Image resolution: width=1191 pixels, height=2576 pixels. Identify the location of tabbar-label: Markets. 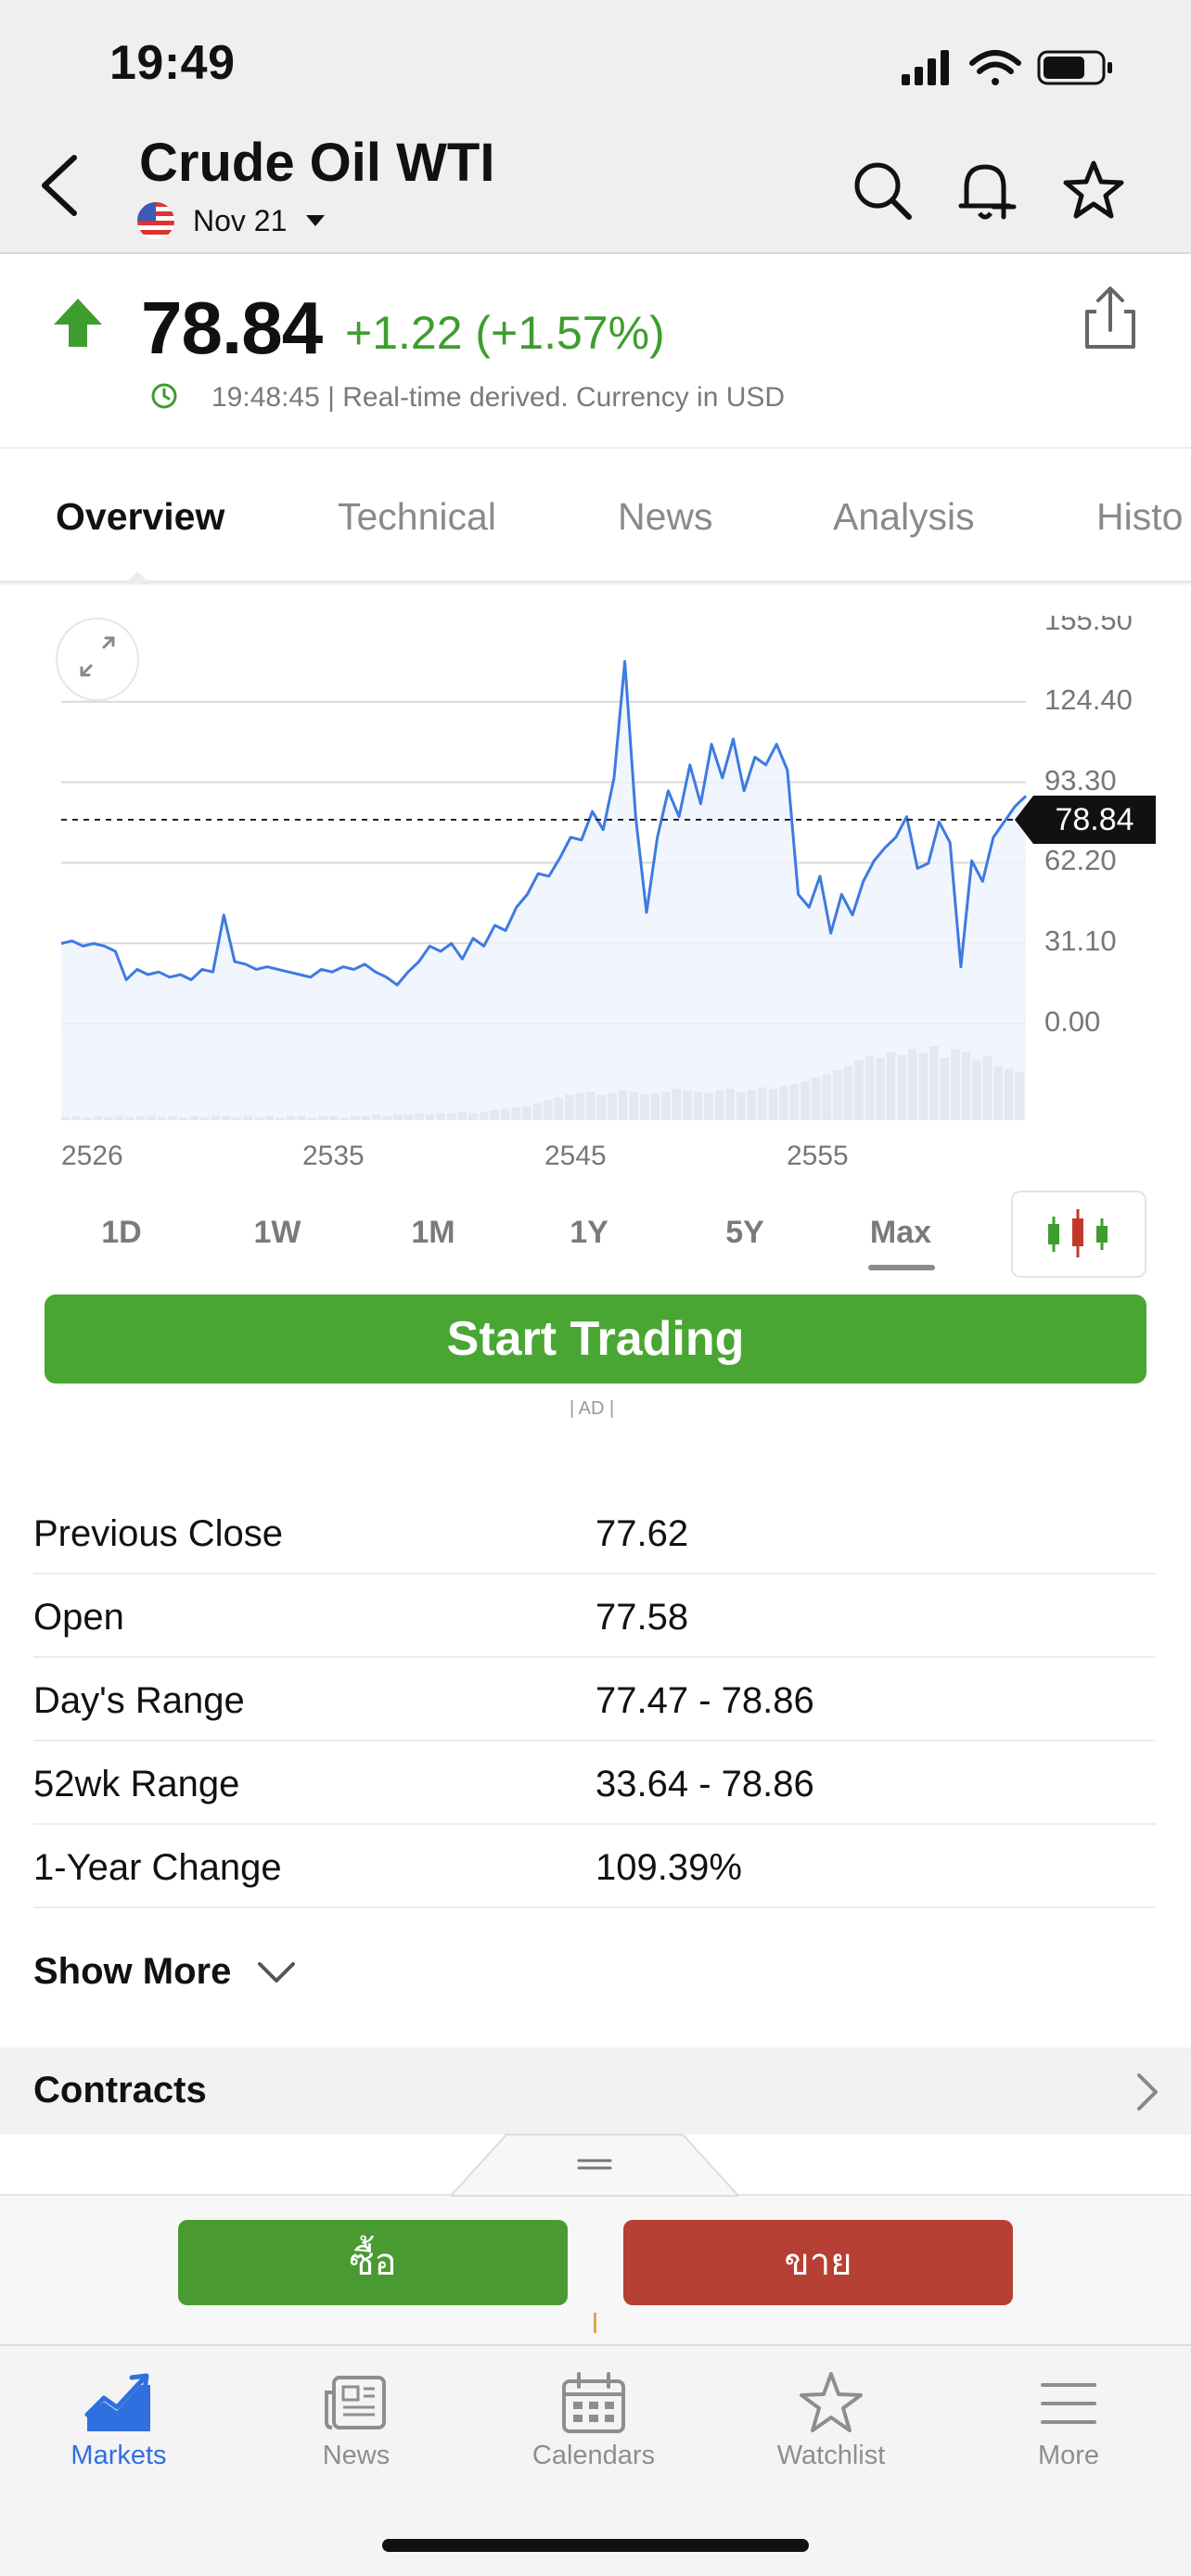
(118, 2455).